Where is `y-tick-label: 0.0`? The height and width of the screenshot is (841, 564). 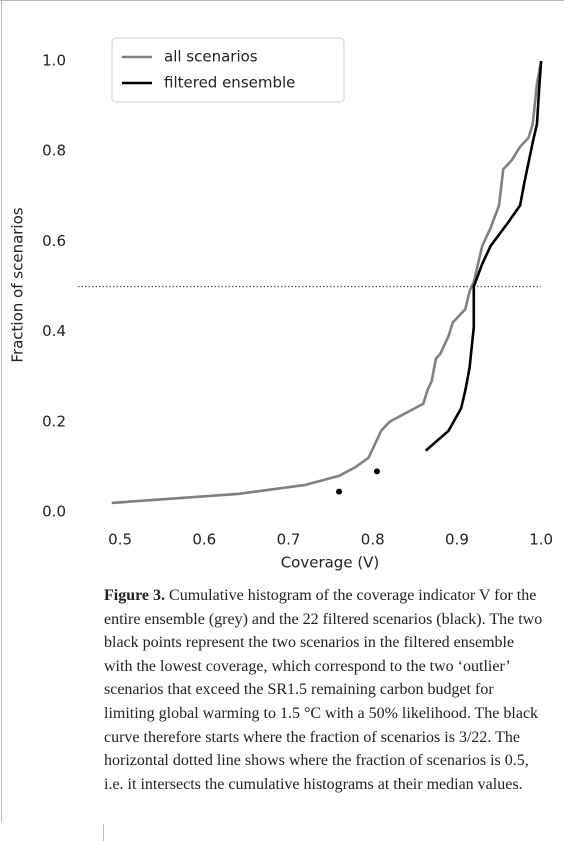
y-tick-label: 0.0 is located at coordinates (54, 511).